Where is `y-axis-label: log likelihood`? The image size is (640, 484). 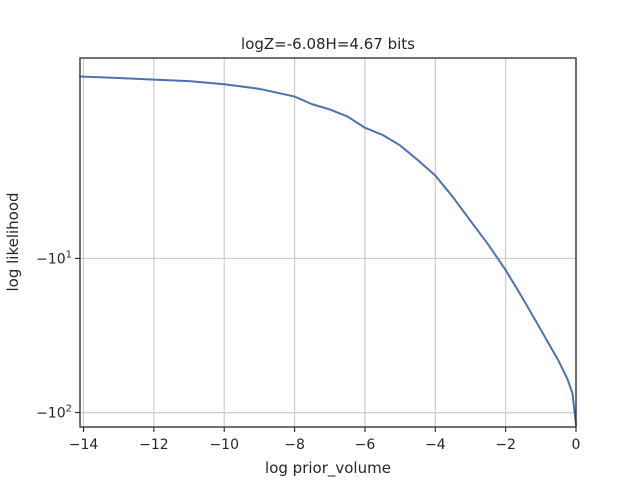 y-axis-label: log likelihood is located at coordinates (13, 241).